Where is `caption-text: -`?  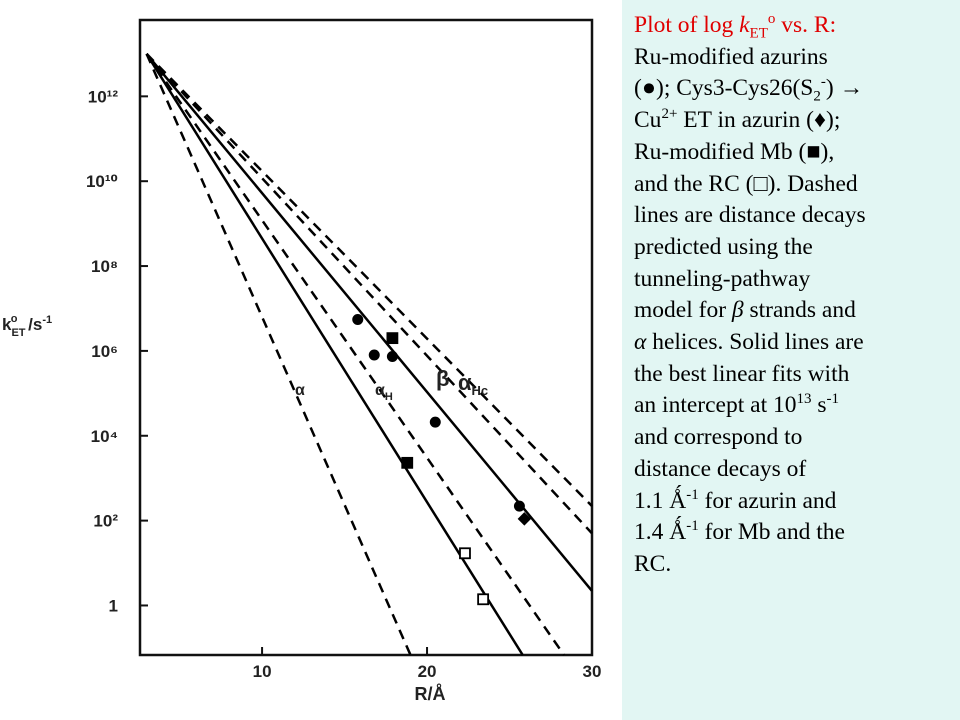 caption-text: - is located at coordinates (823, 82).